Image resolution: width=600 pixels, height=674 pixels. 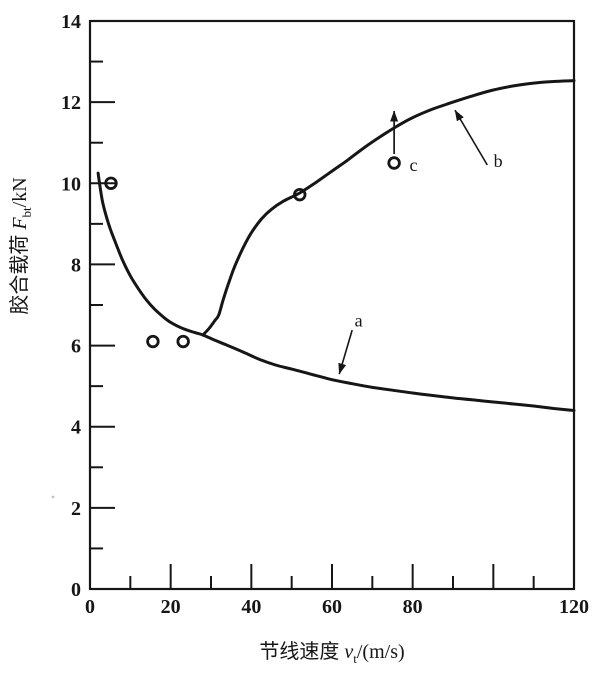 I want to click on y-tick-label: 8, so click(x=76, y=265).